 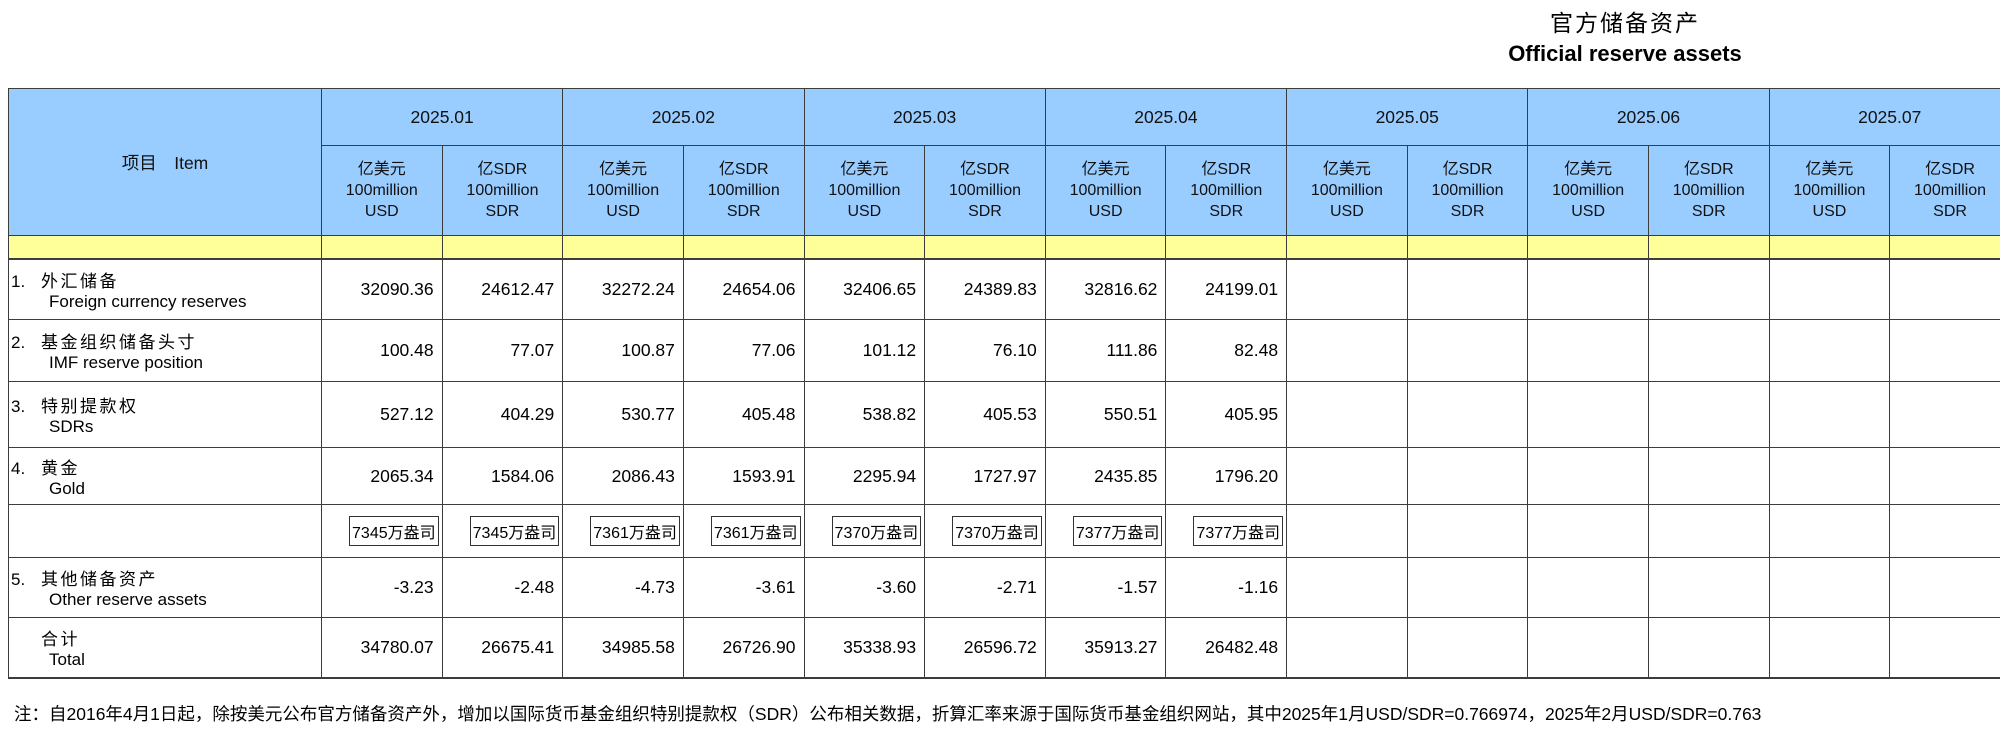 What do you see at coordinates (1226, 289) in the screenshot?
I see `value-cell: 24199.01` at bounding box center [1226, 289].